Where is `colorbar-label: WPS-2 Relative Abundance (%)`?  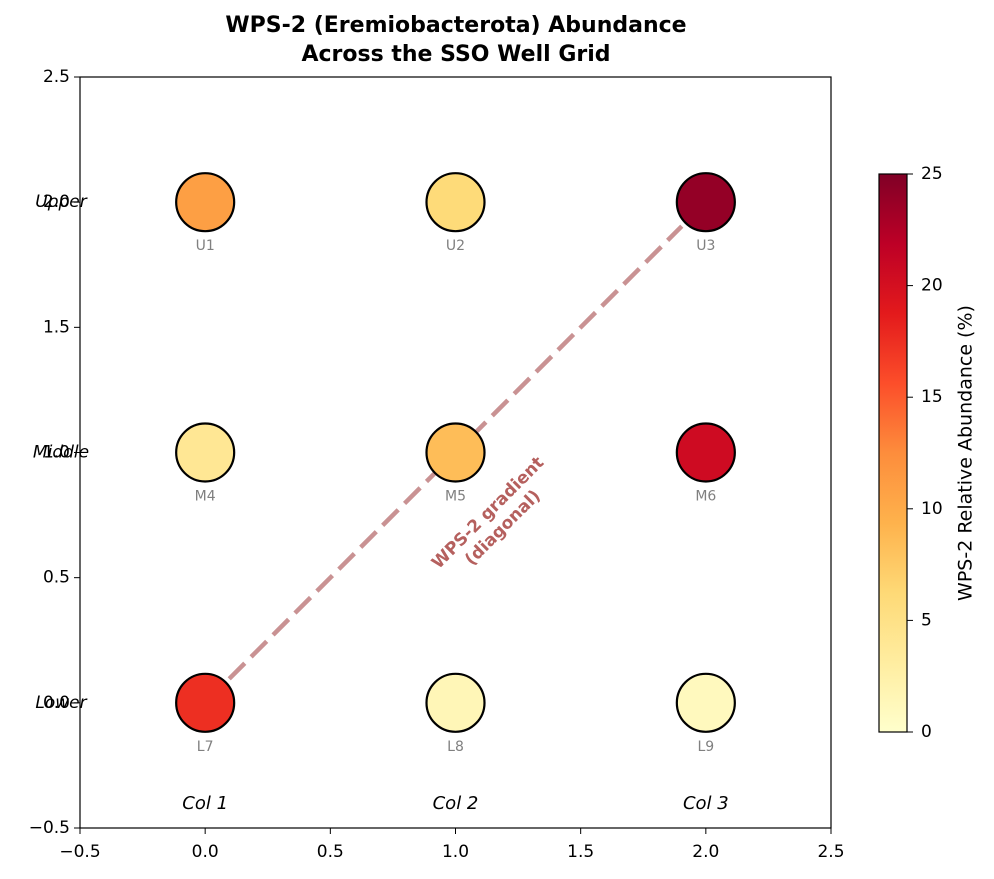 colorbar-label: WPS-2 Relative Abundance (%) is located at coordinates (966, 453).